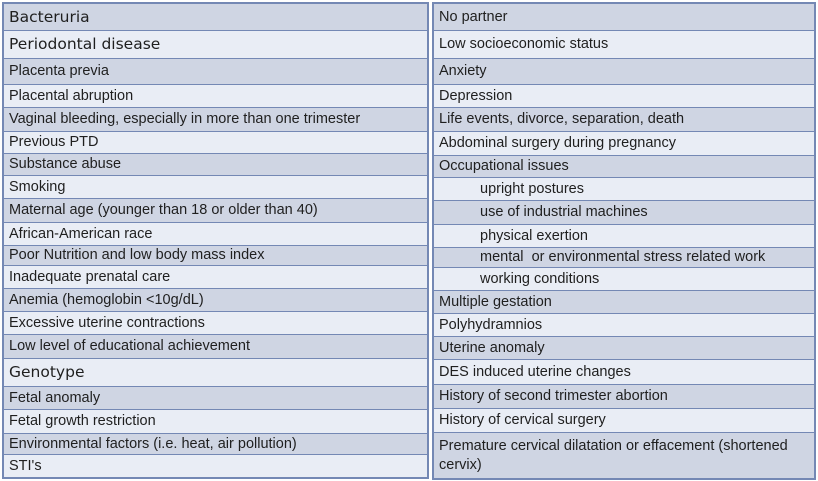  I want to click on row-label: Excessive uterine contractions, so click(107, 322).